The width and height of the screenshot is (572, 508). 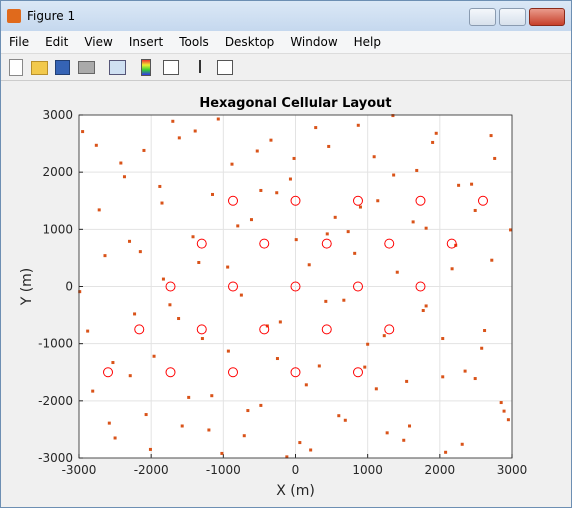 What do you see at coordinates (171, 67) in the screenshot?
I see `legend-icon` at bounding box center [171, 67].